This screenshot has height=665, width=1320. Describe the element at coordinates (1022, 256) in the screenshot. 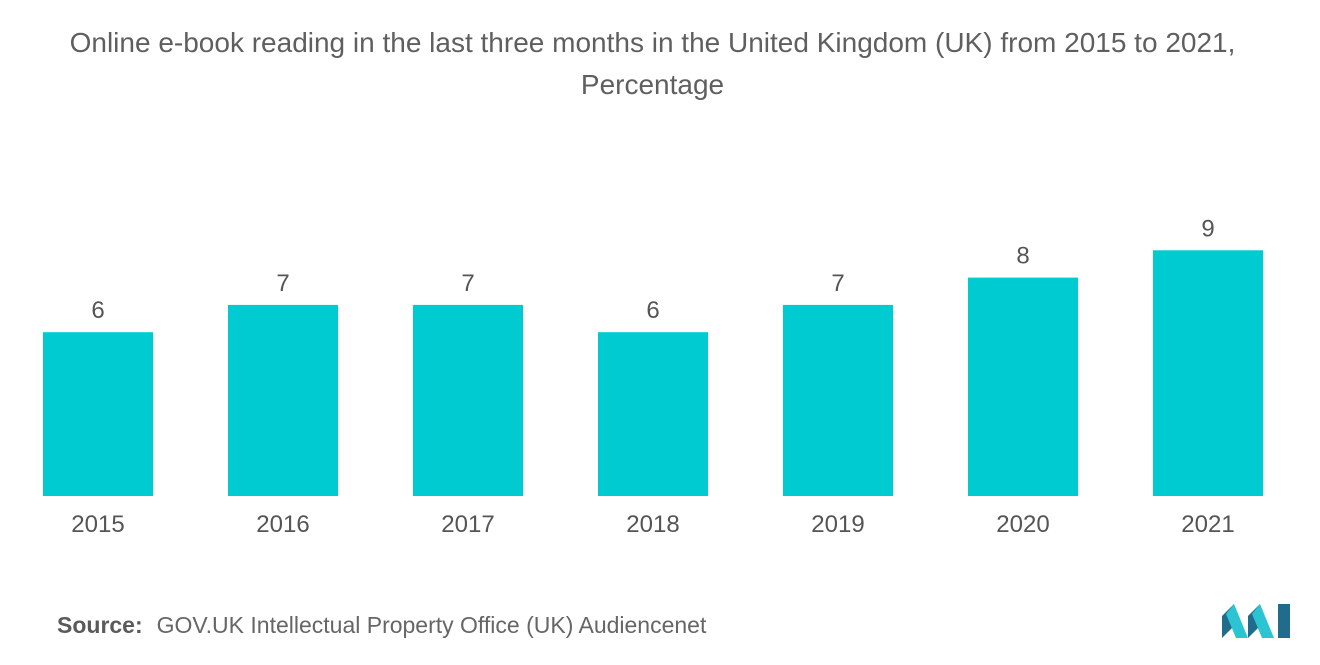

I see `data-label-2020: 8` at that location.